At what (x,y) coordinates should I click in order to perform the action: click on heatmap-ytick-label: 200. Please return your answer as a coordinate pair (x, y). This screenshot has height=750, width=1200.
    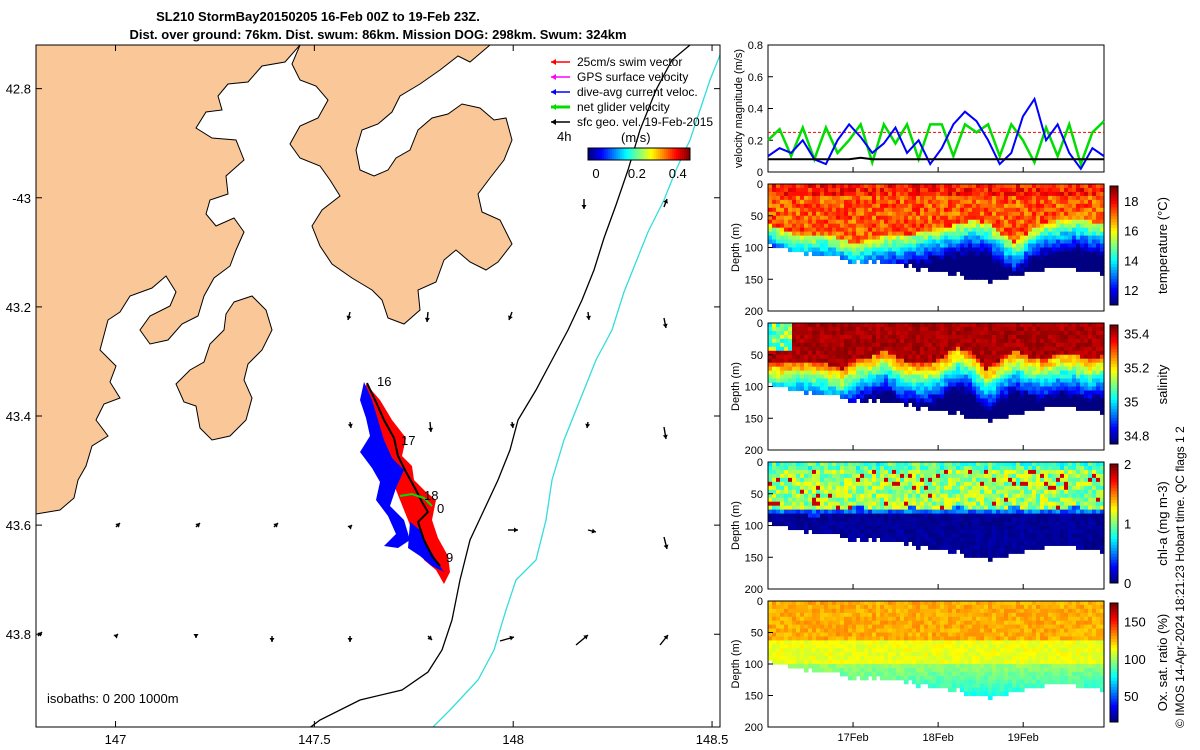
    Looking at the image, I should click on (754, 312).